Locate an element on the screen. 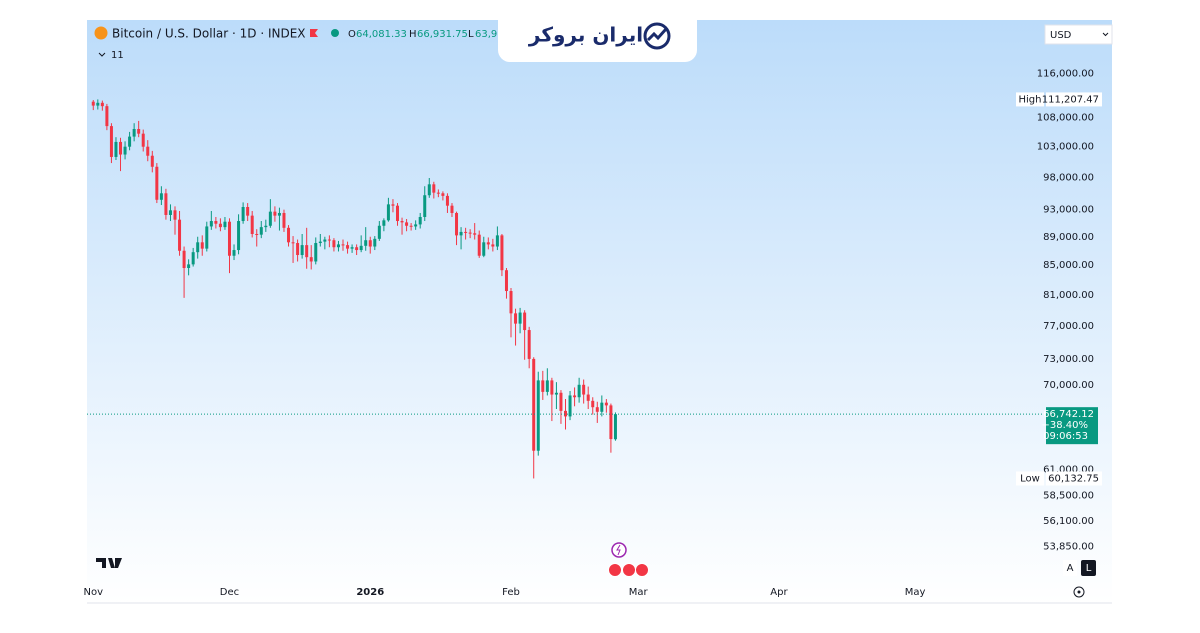 The width and height of the screenshot is (1200, 633). indicators-count: 11 is located at coordinates (117, 55).